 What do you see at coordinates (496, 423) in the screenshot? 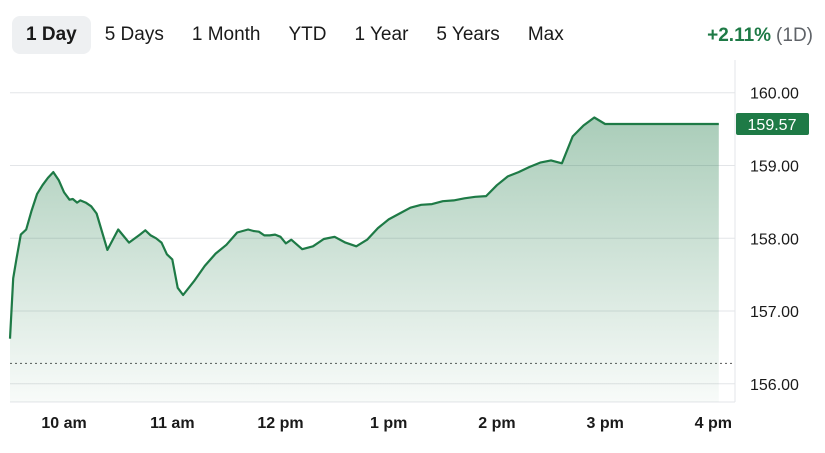
I see `x-tick-label: 2 pm` at bounding box center [496, 423].